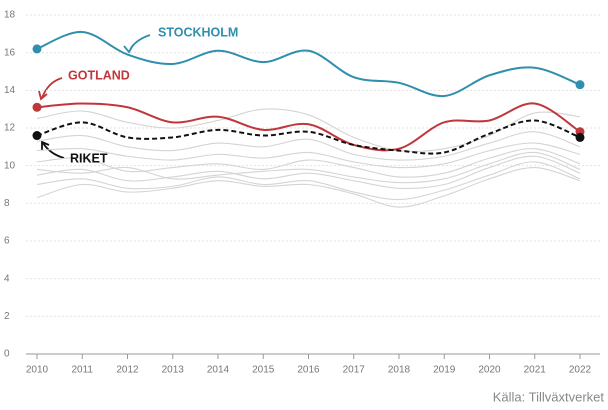 The image size is (608, 410). What do you see at coordinates (263, 370) in the screenshot?
I see `x-tick-label: 2015` at bounding box center [263, 370].